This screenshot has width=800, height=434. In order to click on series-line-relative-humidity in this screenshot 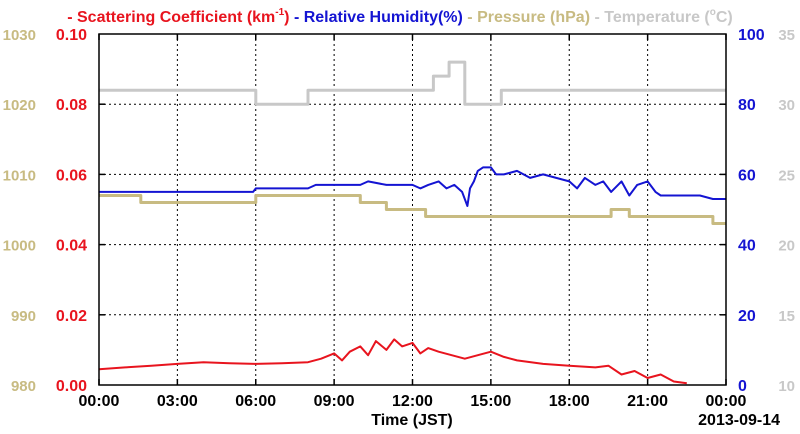, I will do `click(412, 186)`.